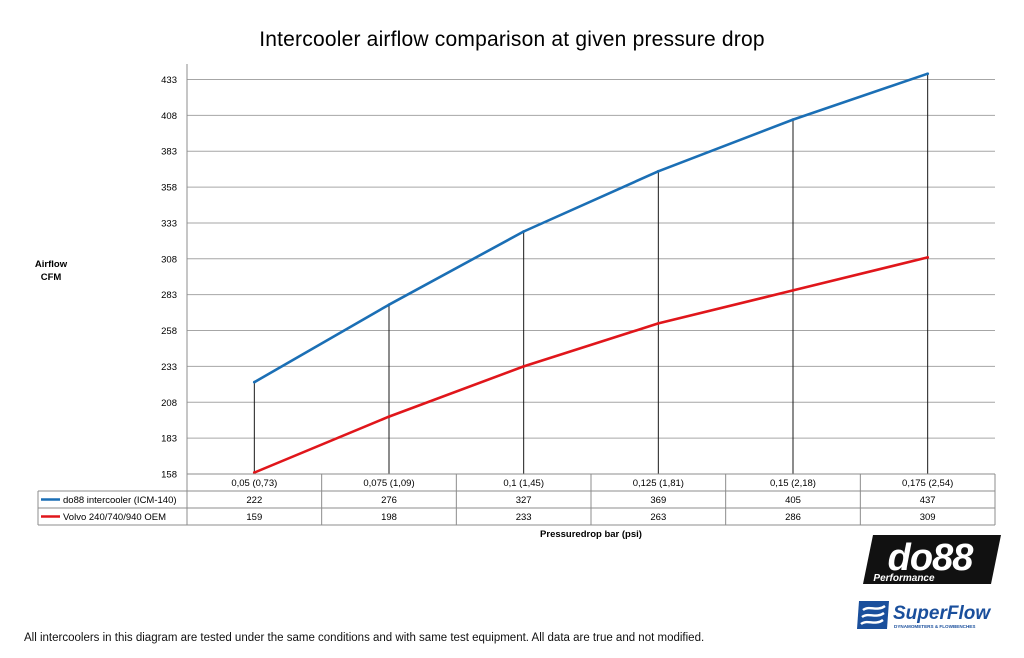 The height and width of the screenshot is (658, 1024). What do you see at coordinates (120, 500) in the screenshot?
I see `legend-label: do88 intercooler (ICM-140)` at bounding box center [120, 500].